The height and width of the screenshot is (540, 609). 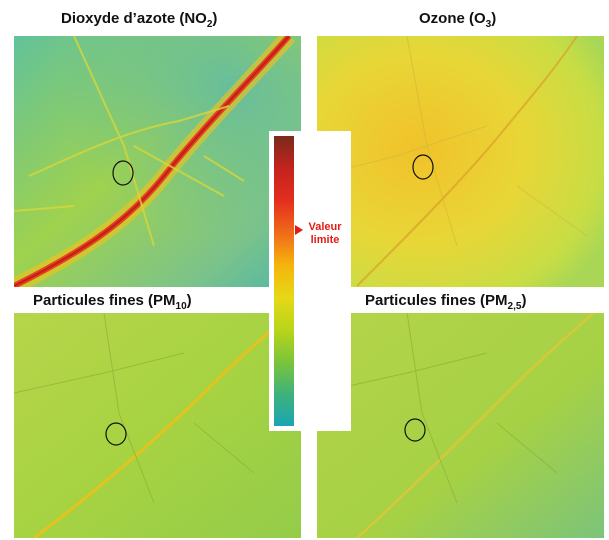 I want to click on color-scale-legend: Valeur limite, so click(x=310, y=281).